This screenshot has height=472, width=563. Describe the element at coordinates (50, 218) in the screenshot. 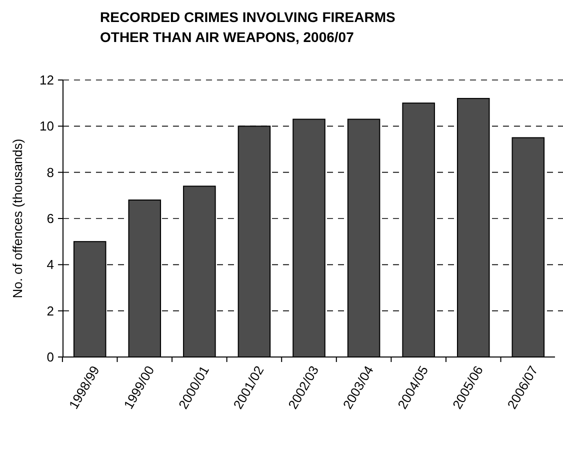

I see `y-tick-label: 6` at that location.